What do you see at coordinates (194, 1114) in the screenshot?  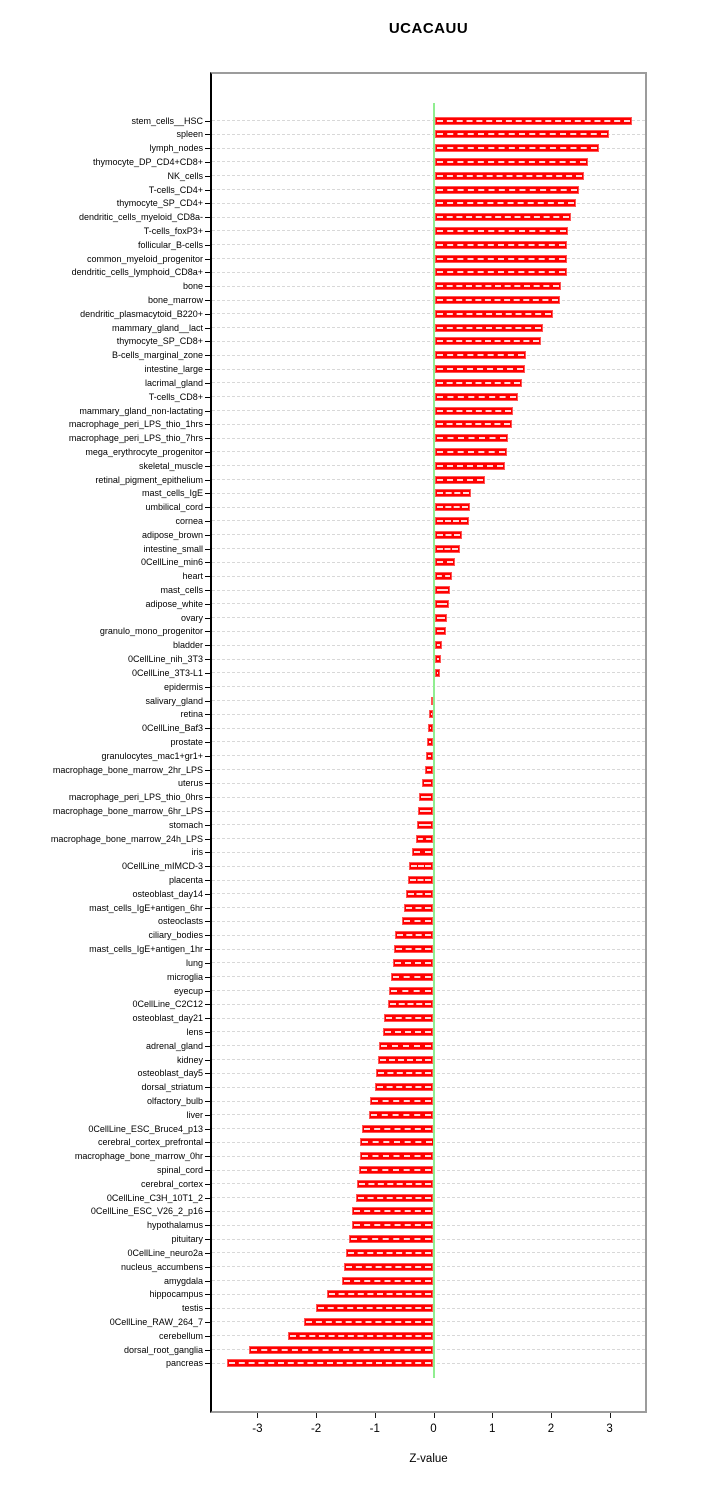 I see `category-label: liver` at bounding box center [194, 1114].